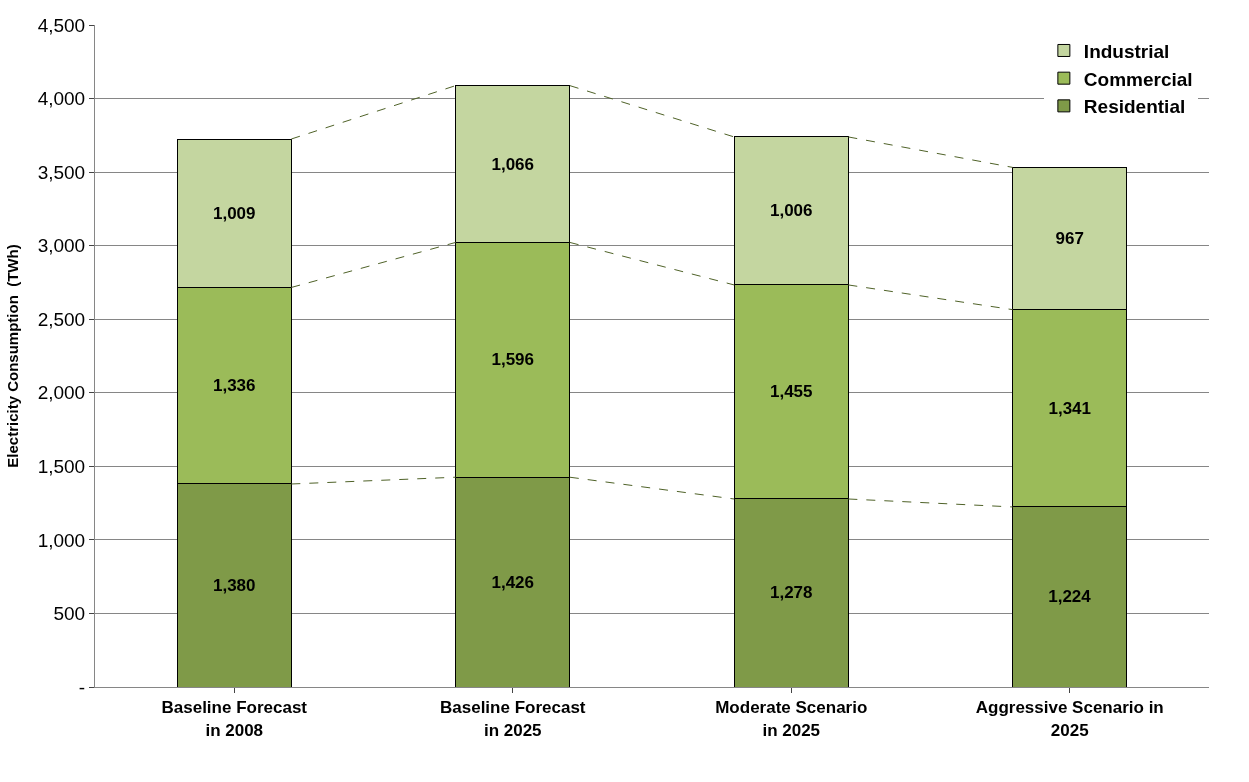 The height and width of the screenshot is (782, 1249). Describe the element at coordinates (61, 99) in the screenshot. I see `y-tick-label: 4,000` at that location.